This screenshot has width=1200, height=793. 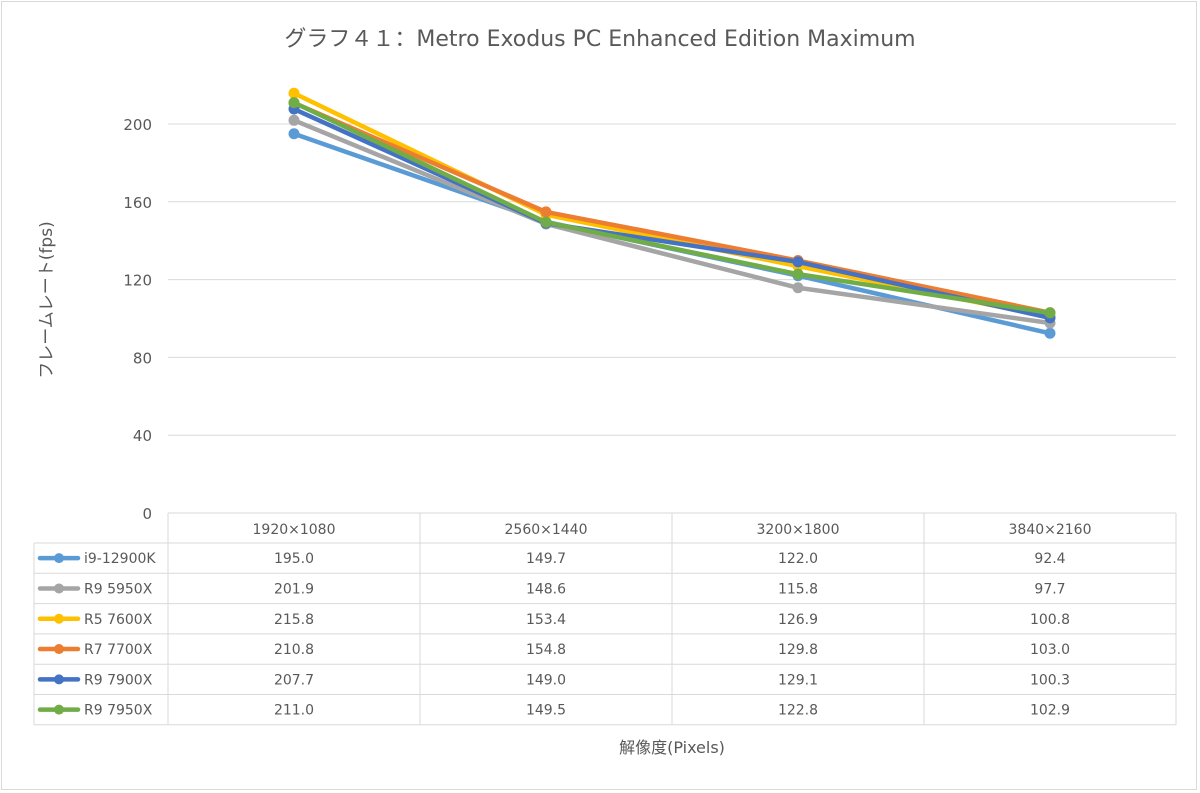 I want to click on x-category-label: 2560×1440, so click(x=546, y=530).